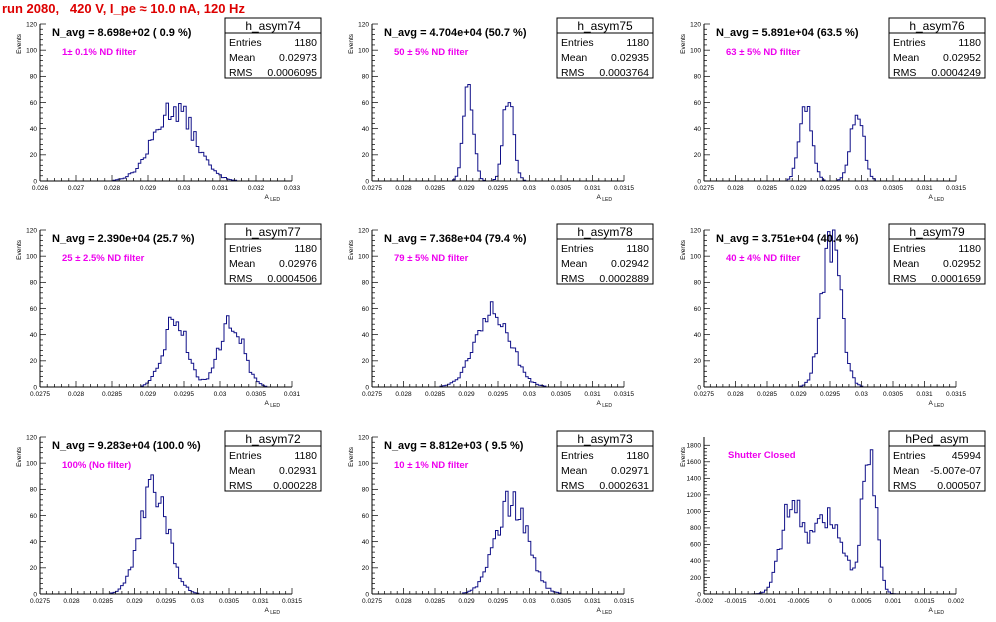 This screenshot has width=996, height=622. I want to click on histogram-name: h_asym76, so click(937, 26).